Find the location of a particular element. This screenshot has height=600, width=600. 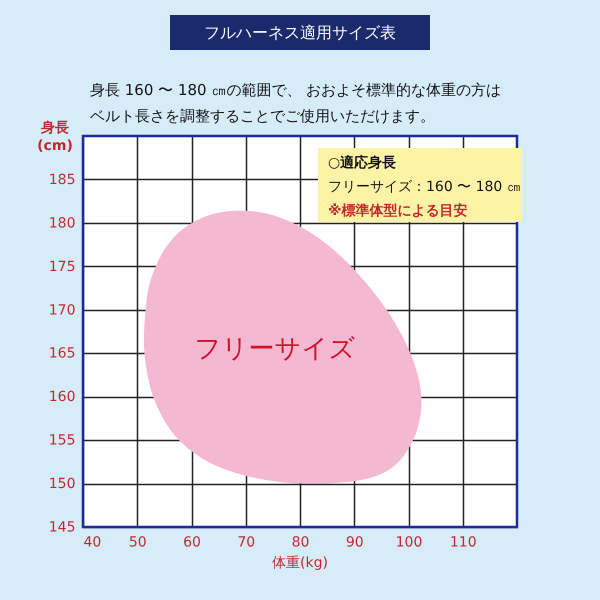

y-tick-label: 160 is located at coordinates (62, 397).